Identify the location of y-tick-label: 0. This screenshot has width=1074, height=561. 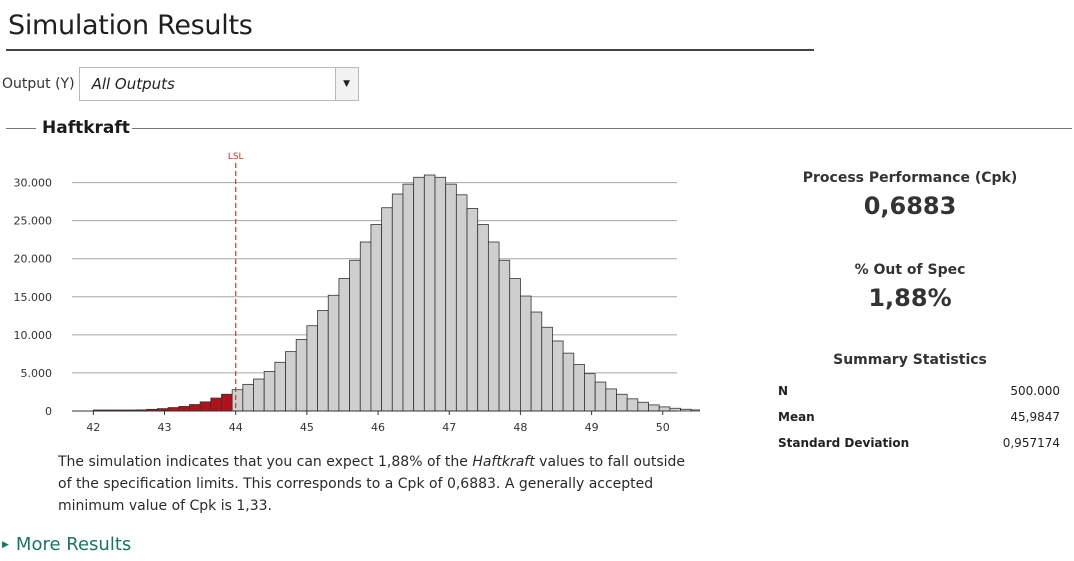
(48, 411).